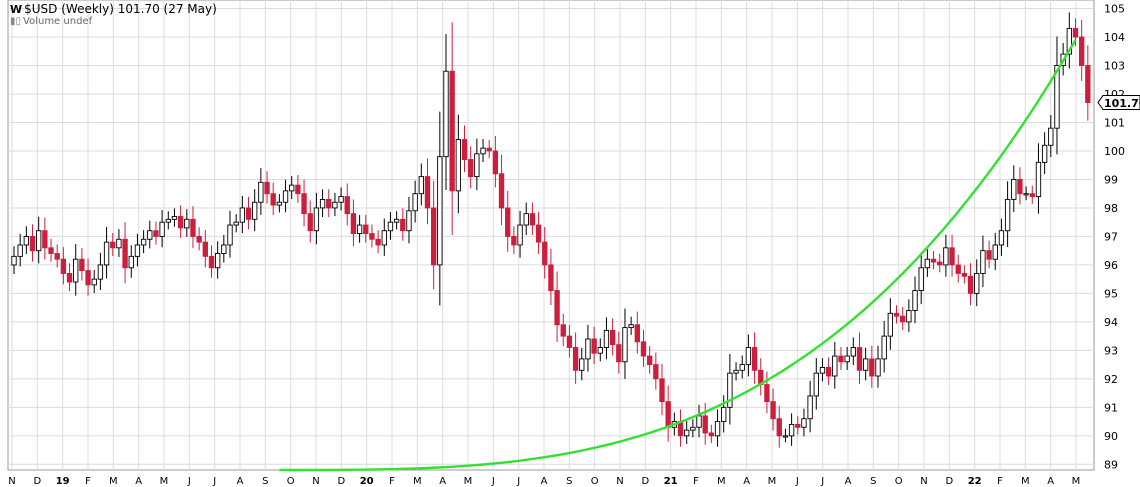  Describe the element at coordinates (113, 10) in the screenshot. I see `chart-title-row: W $USD (Weekly) 101.70 (27 May)` at that location.